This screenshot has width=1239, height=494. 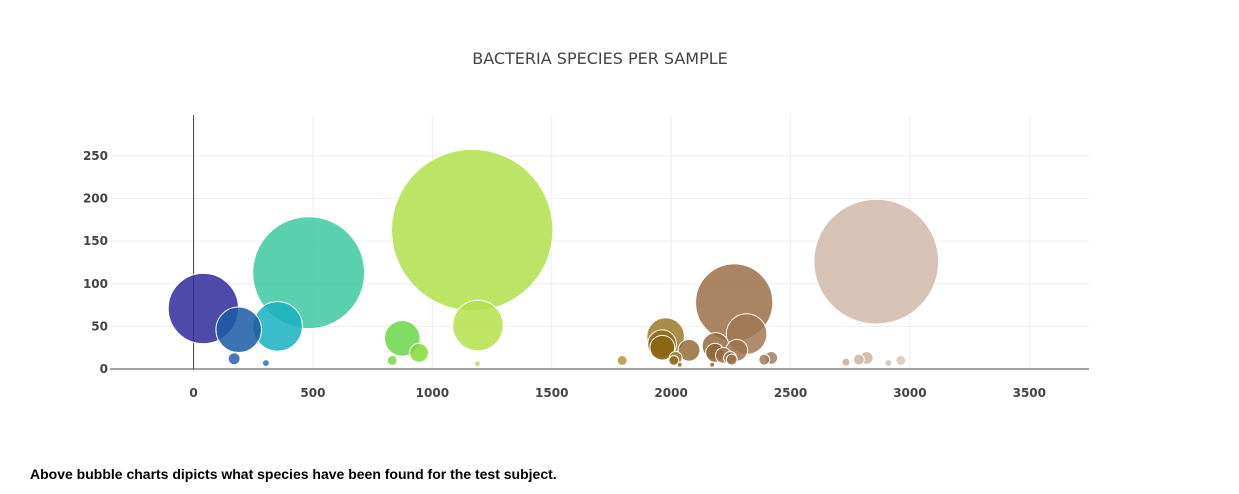 I want to click on y-tick-label: 50, so click(x=99, y=326).